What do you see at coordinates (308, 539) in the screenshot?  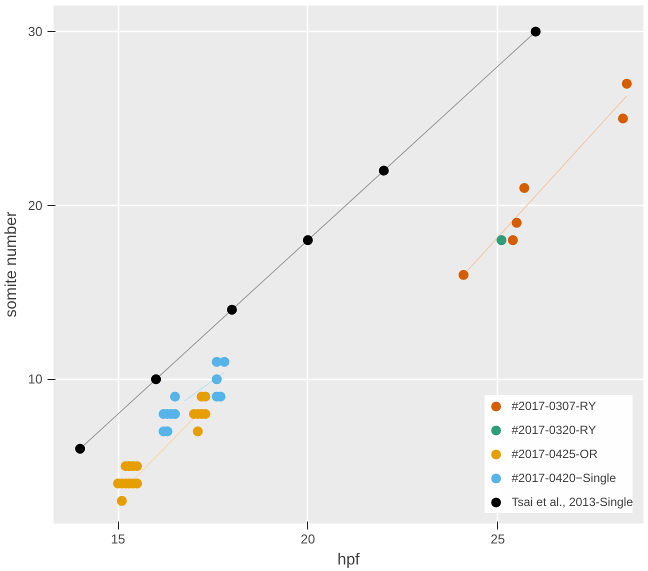 I see `x-tick-label: 20` at bounding box center [308, 539].